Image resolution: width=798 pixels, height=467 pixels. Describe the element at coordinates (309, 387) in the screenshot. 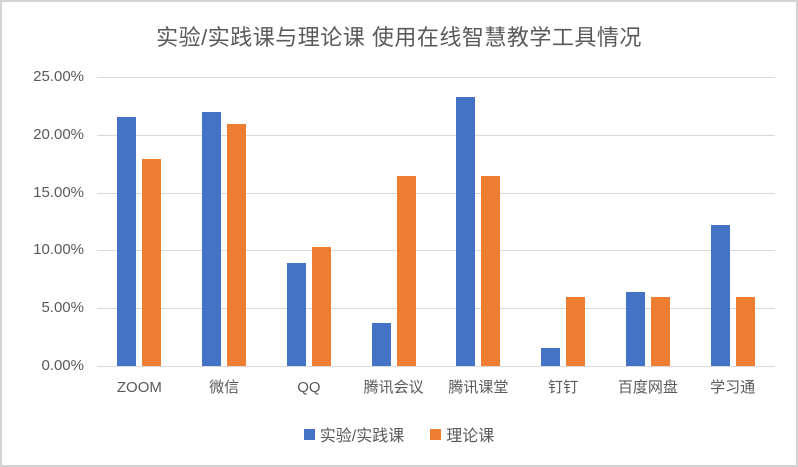

I see `x-axis-category-label: QQ` at that location.